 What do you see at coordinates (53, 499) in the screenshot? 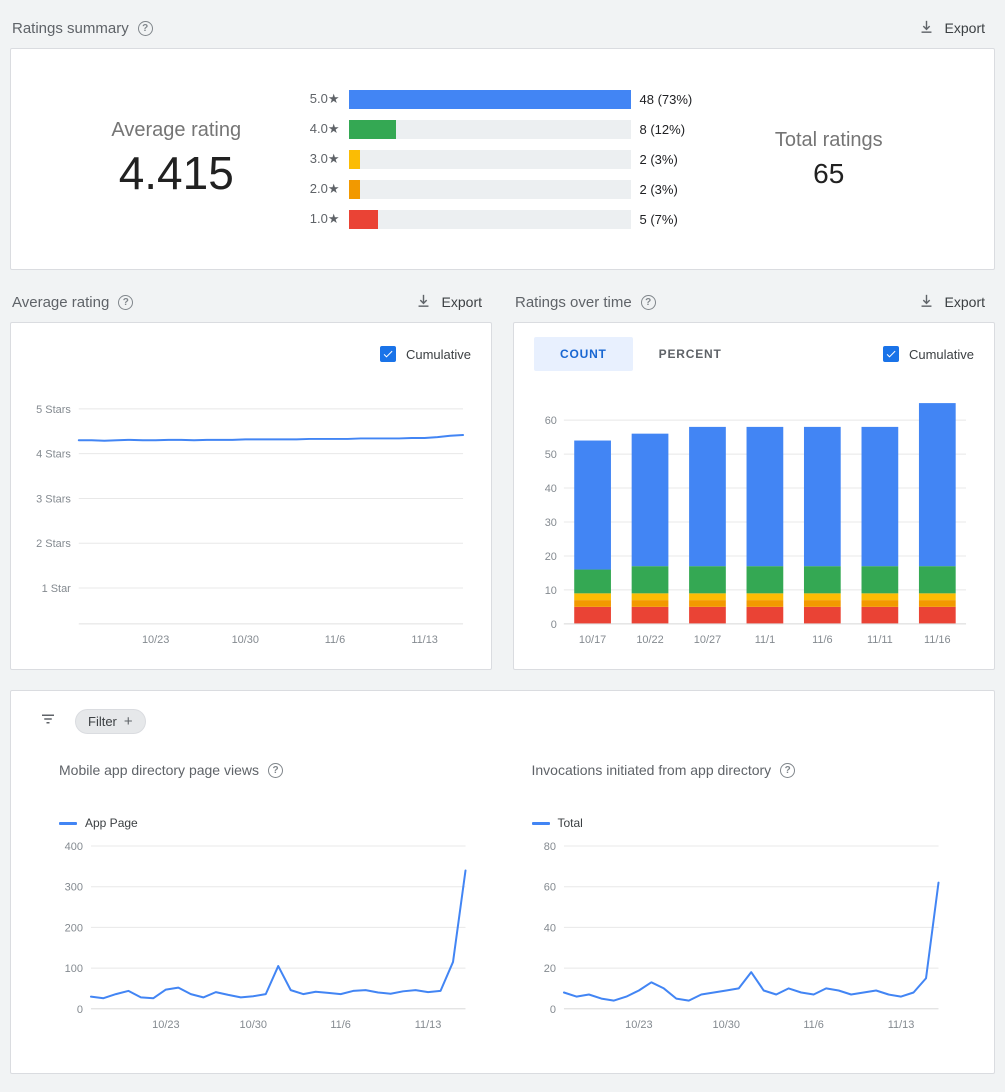
I see `svg-text: 3 Stars` at bounding box center [53, 499].